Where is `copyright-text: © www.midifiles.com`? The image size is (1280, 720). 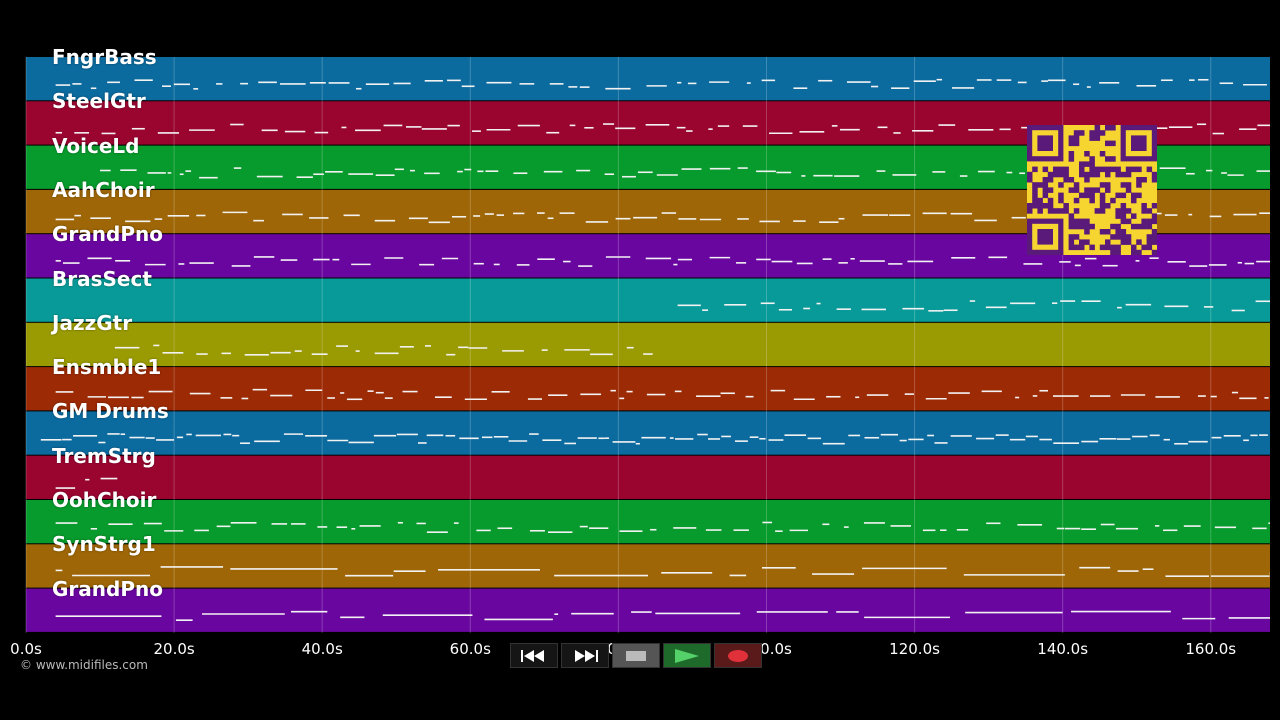 copyright-text: © www.midifiles.com is located at coordinates (84, 665).